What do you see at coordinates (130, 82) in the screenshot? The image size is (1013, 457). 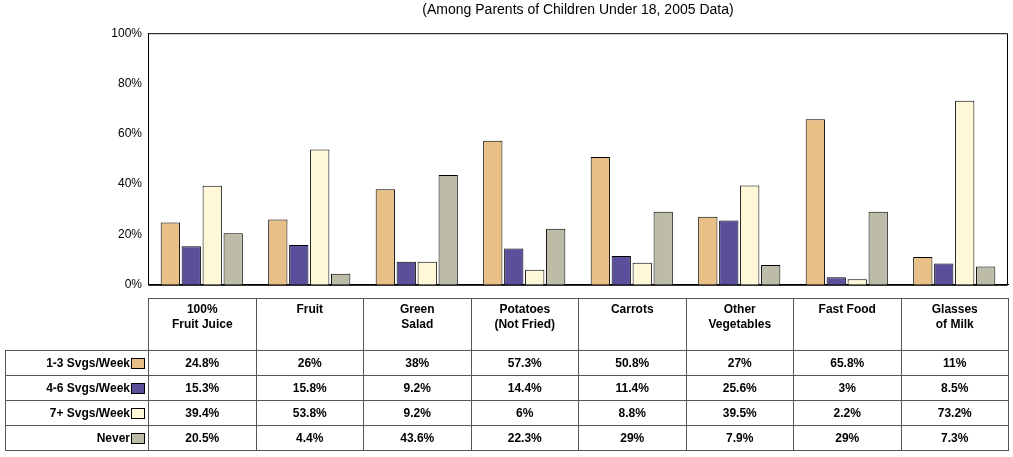 I see `y-tick-label: 80%` at bounding box center [130, 82].